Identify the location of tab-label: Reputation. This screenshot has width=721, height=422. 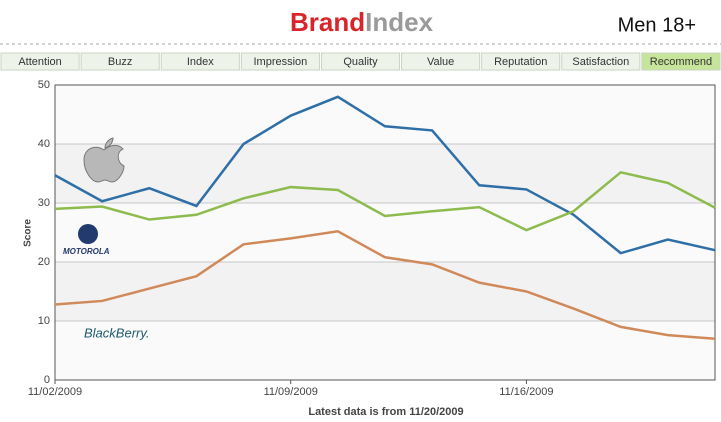
(520, 62).